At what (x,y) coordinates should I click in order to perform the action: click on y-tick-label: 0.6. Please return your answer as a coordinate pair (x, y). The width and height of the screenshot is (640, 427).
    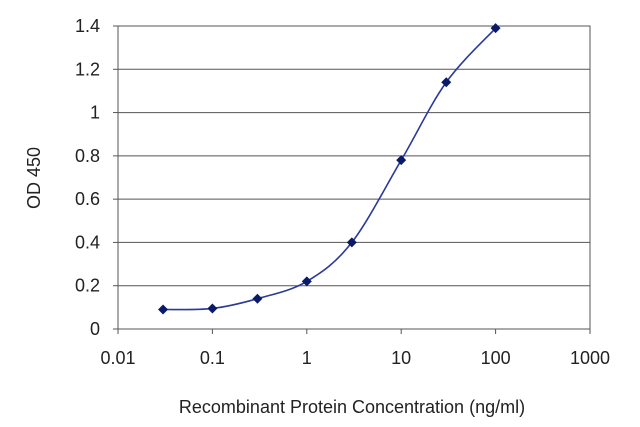
    Looking at the image, I should click on (87, 199).